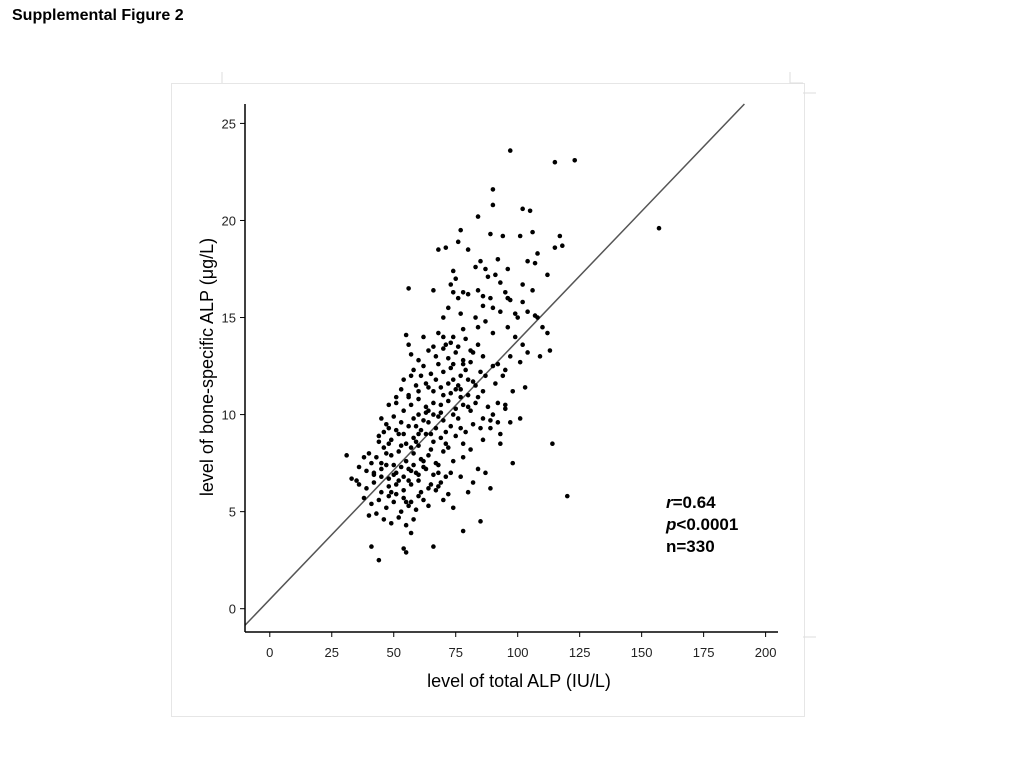 This screenshot has width=1024, height=768. What do you see at coordinates (580, 652) in the screenshot?
I see `x-tick-label: 125` at bounding box center [580, 652].